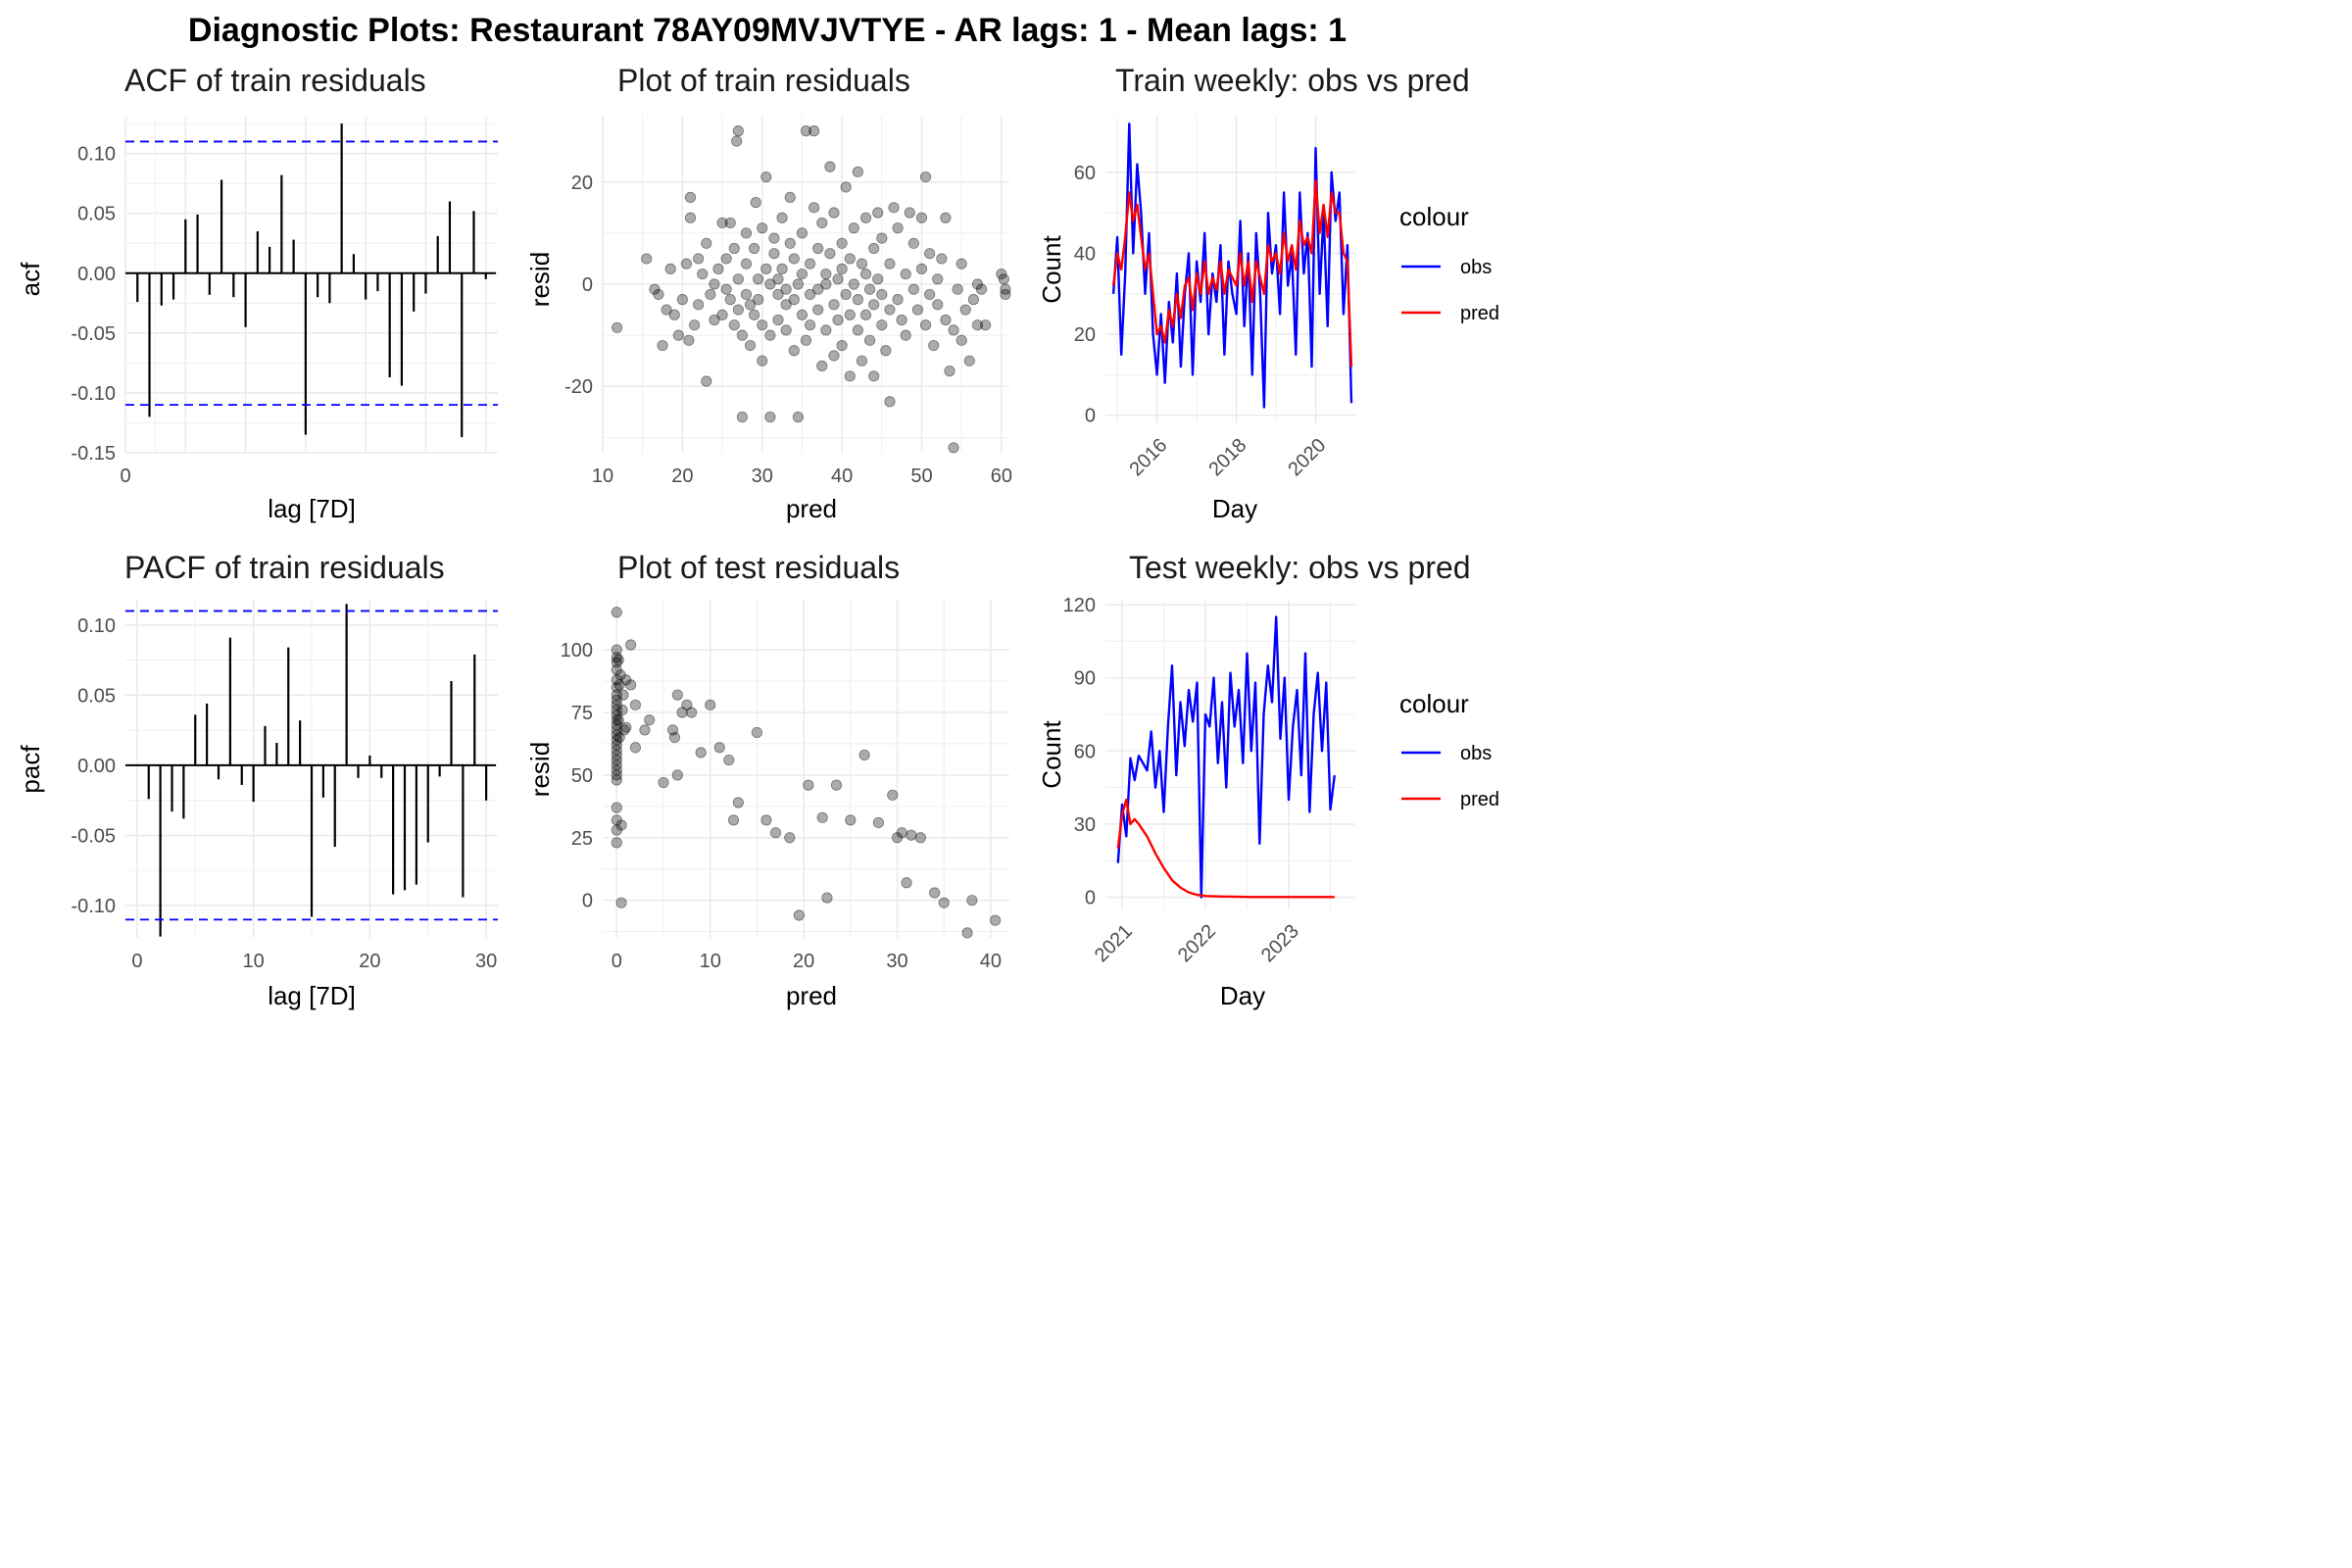 This screenshot has width=2352, height=1568. Describe the element at coordinates (1079, 605) in the screenshot. I see `test_weekly-ytick-label: 120` at that location.